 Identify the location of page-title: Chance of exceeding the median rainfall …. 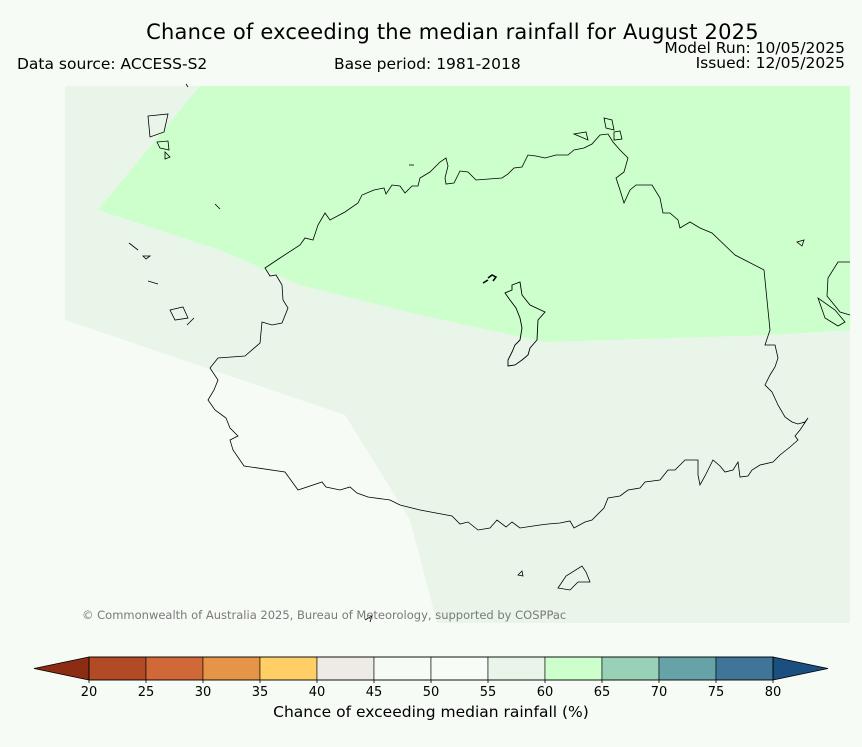
(452, 32).